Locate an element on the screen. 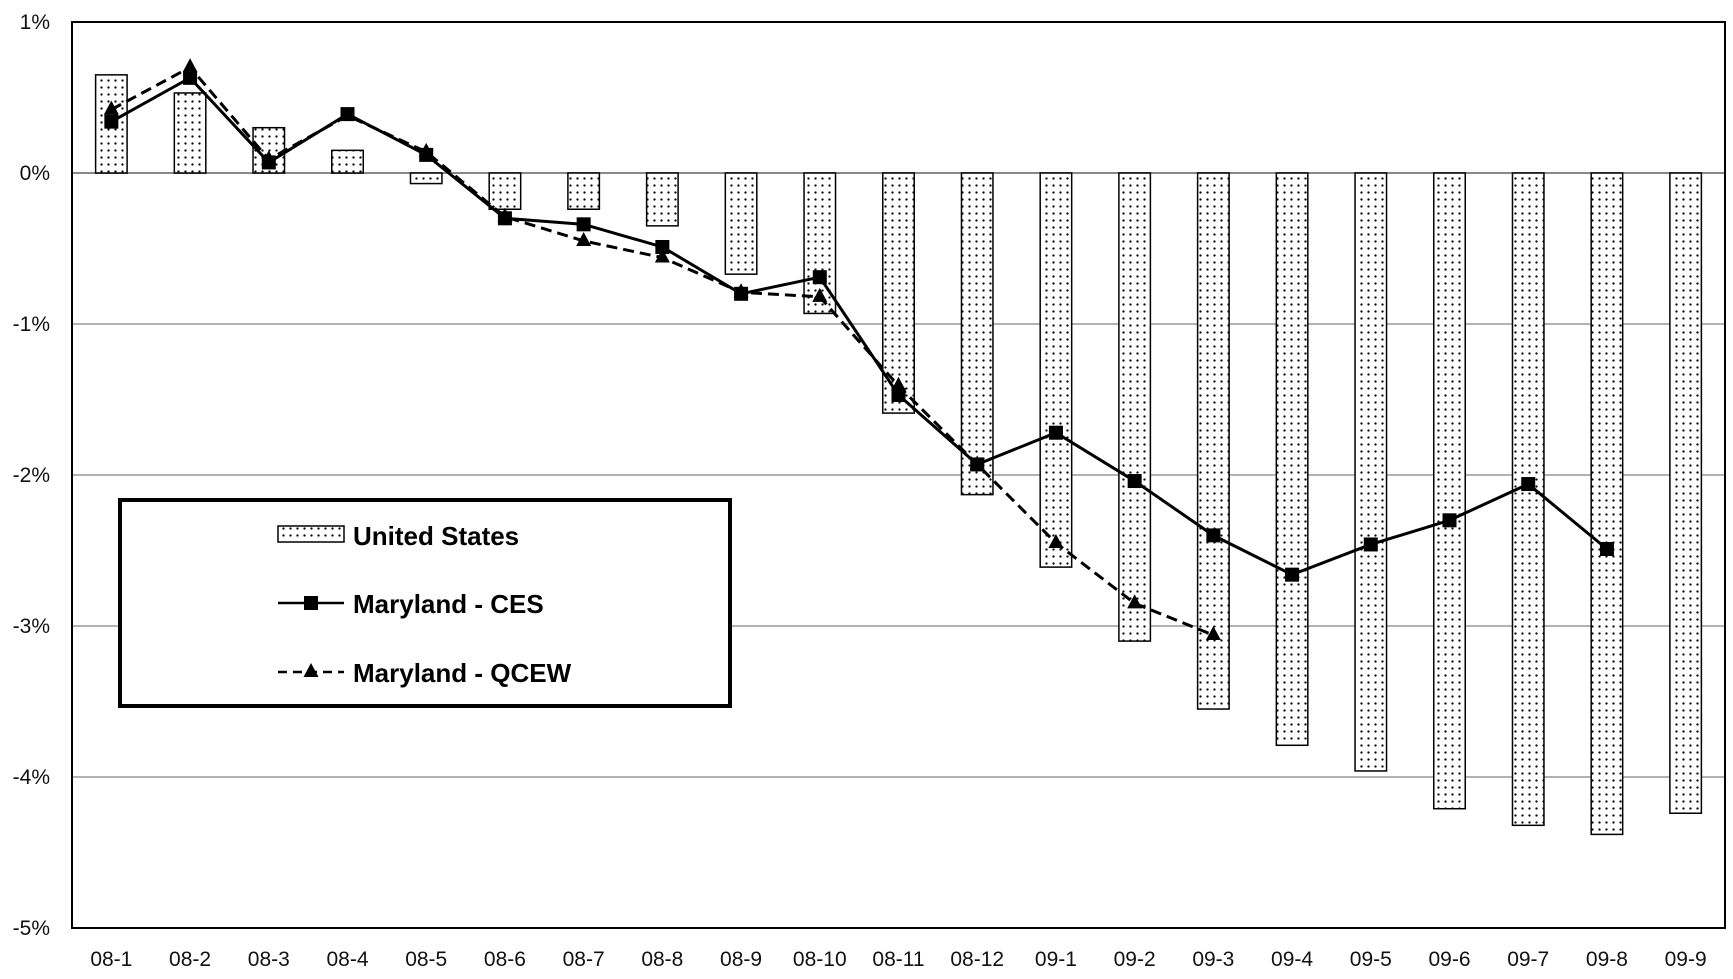 The image size is (1733, 979). x-tick-label-09-2: 09-2 is located at coordinates (1135, 959).